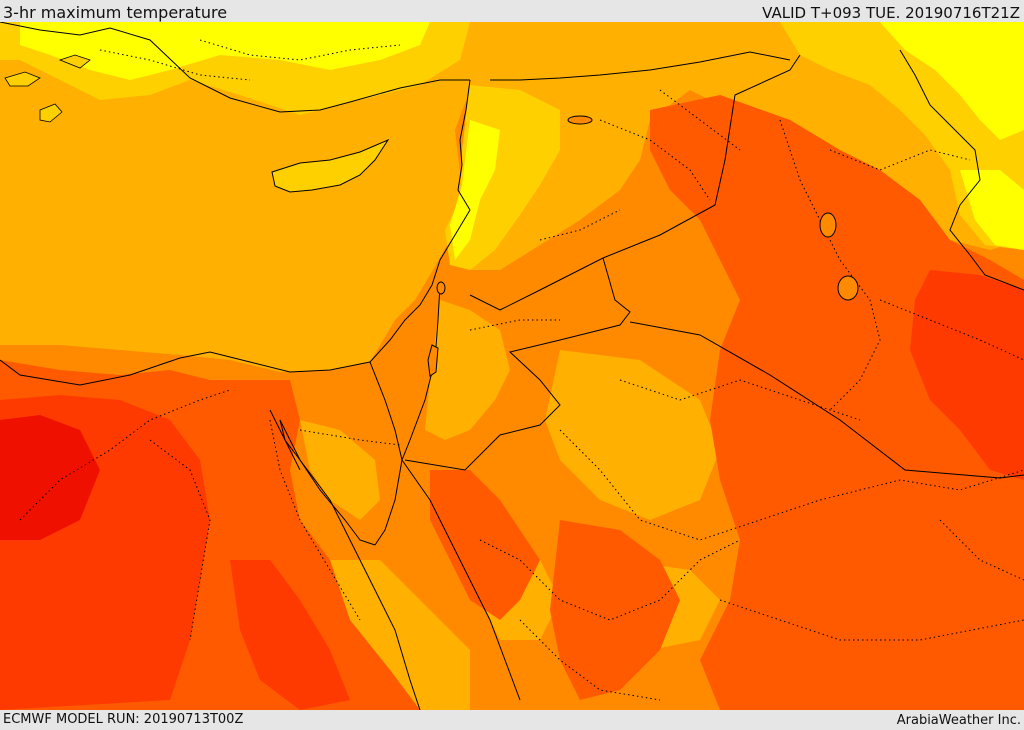  I want to click on coast-sinai-west, so click(350, 564).